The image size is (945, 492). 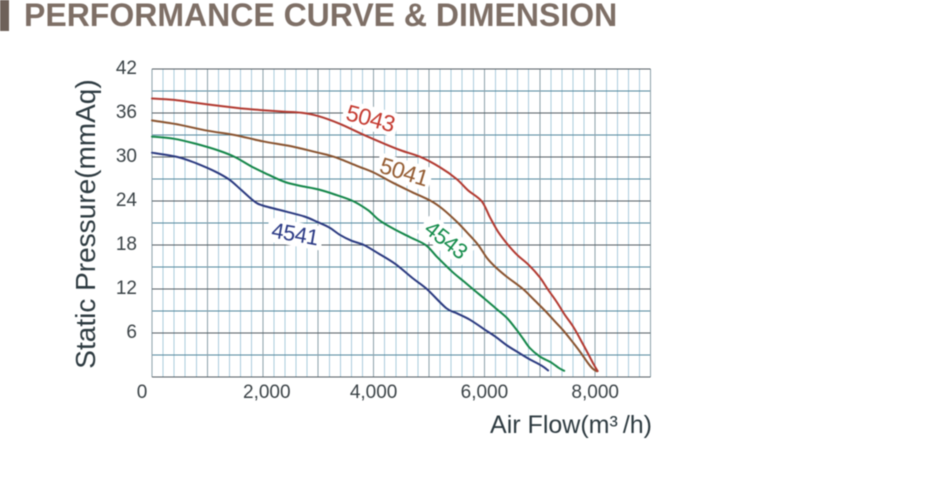 I want to click on svg-text: 36, so click(x=126, y=112).